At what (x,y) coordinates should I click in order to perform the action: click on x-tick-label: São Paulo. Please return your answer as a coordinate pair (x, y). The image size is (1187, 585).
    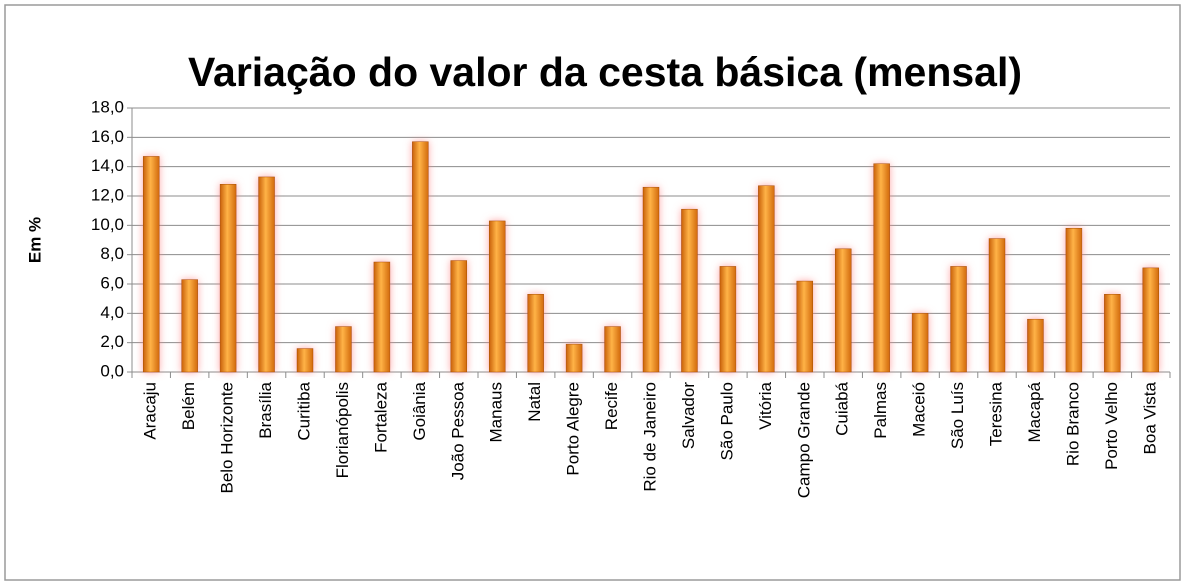
    Looking at the image, I should click on (726, 421).